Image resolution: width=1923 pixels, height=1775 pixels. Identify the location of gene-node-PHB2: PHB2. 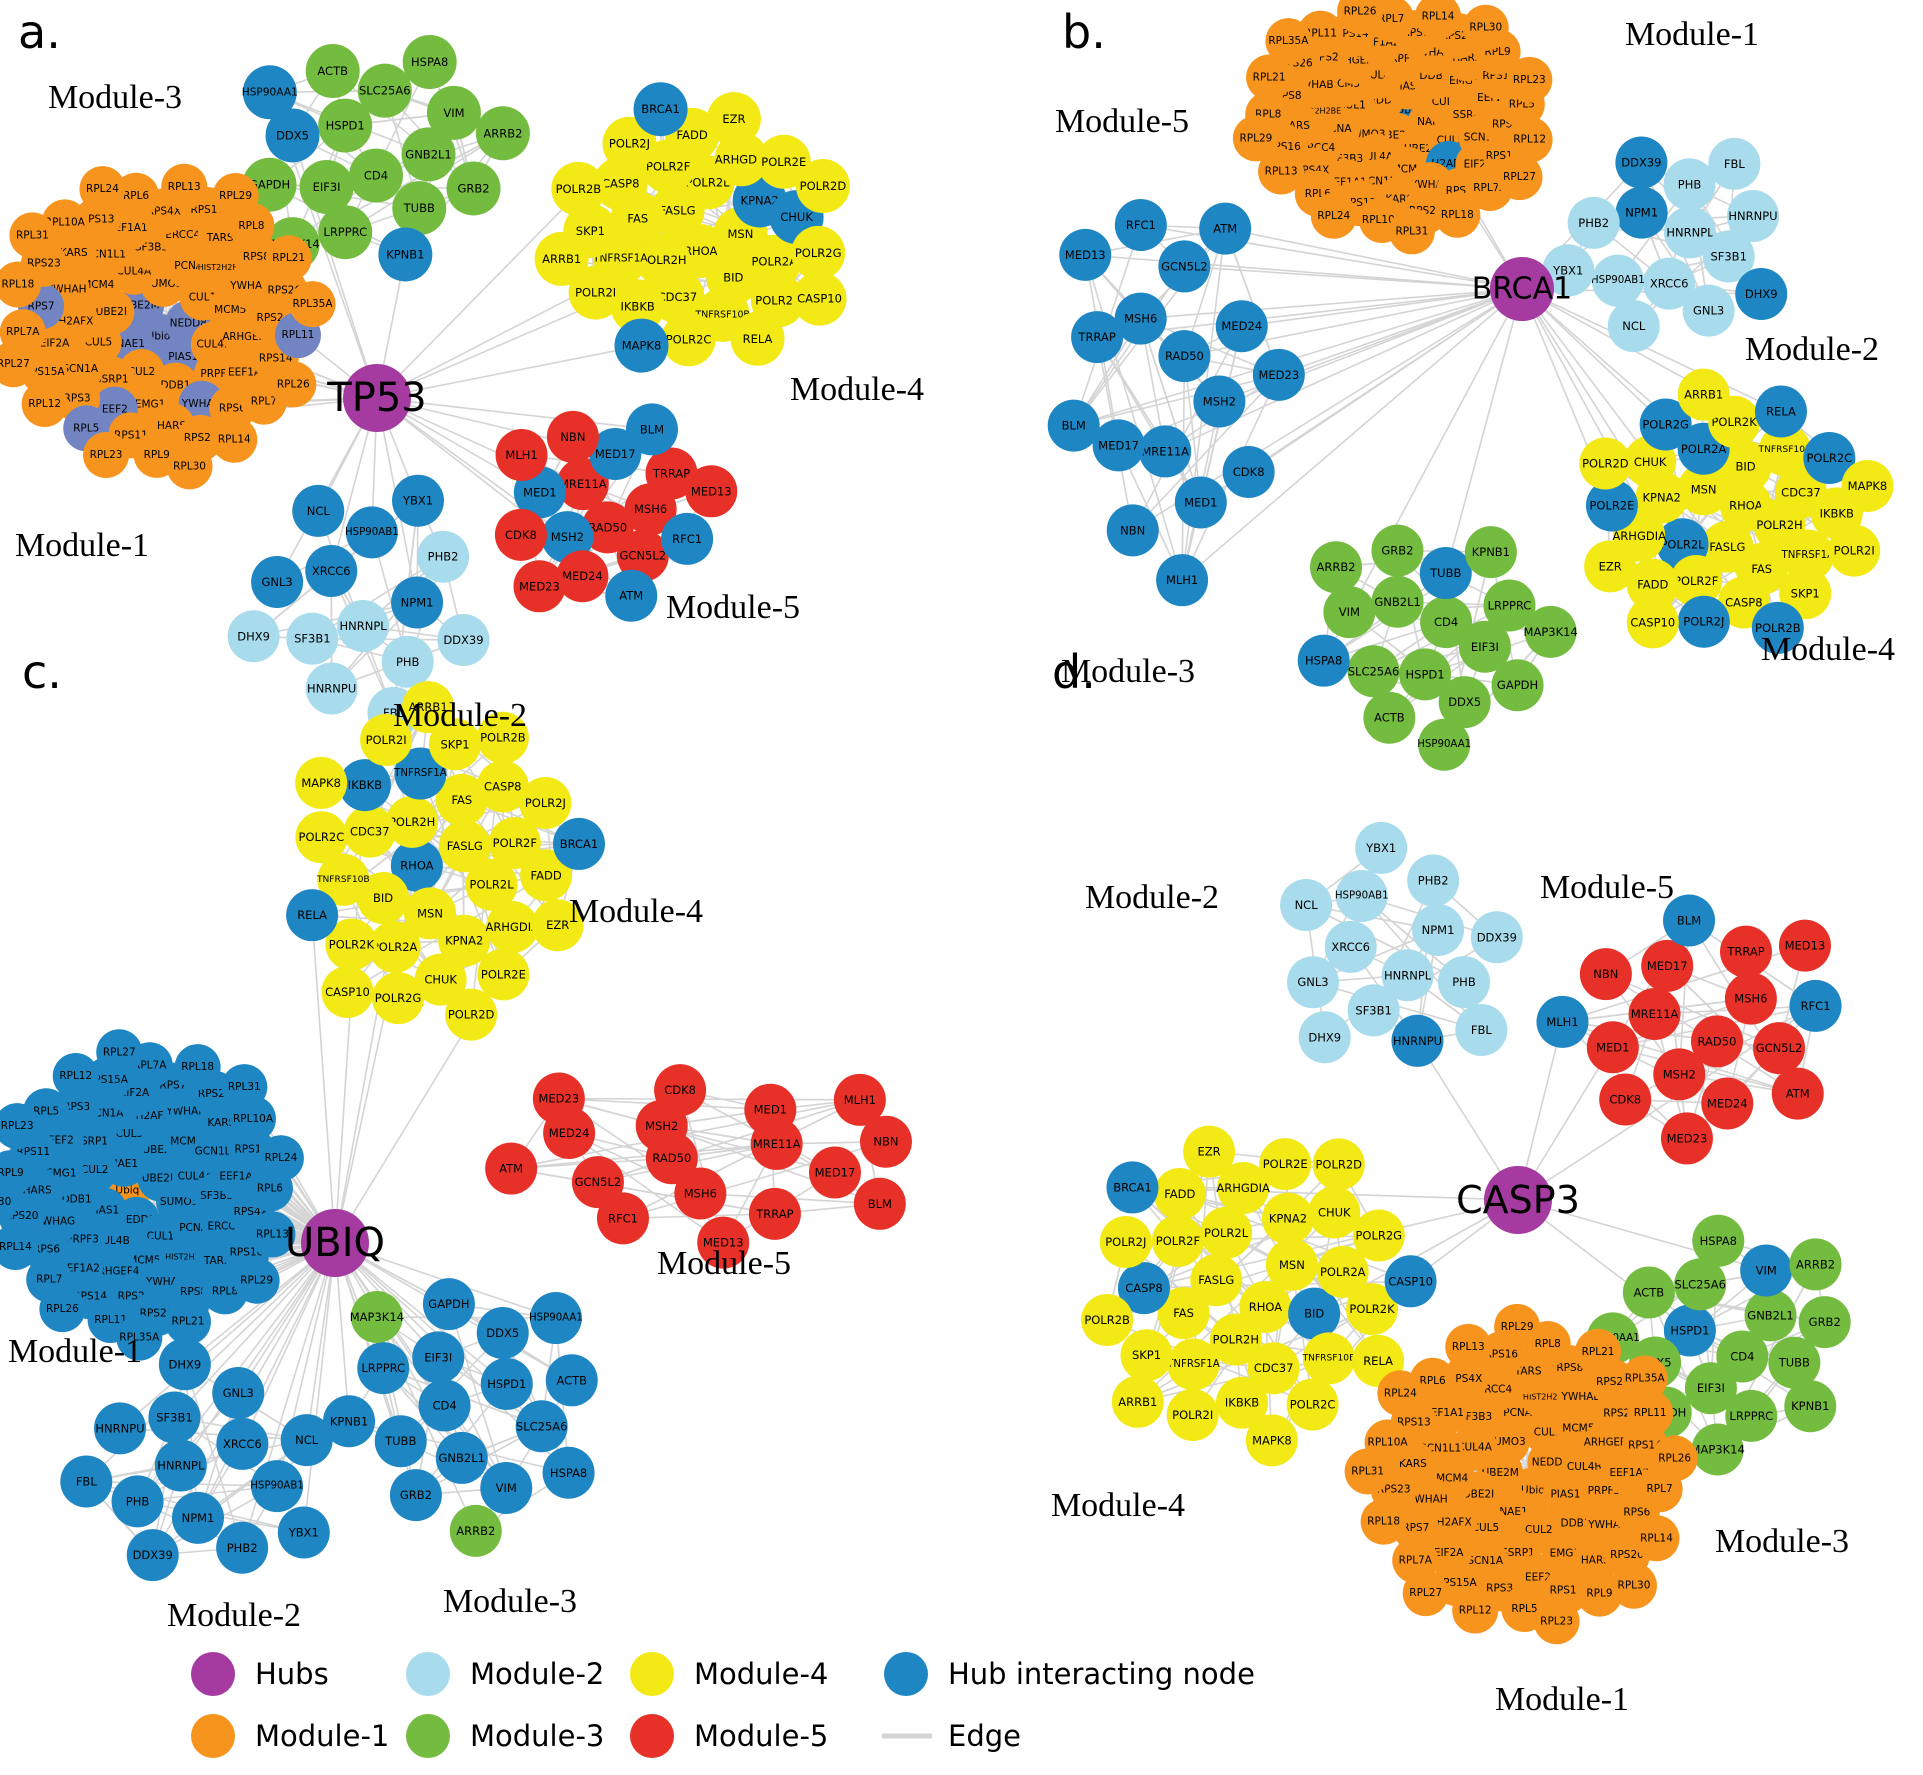
(443, 556).